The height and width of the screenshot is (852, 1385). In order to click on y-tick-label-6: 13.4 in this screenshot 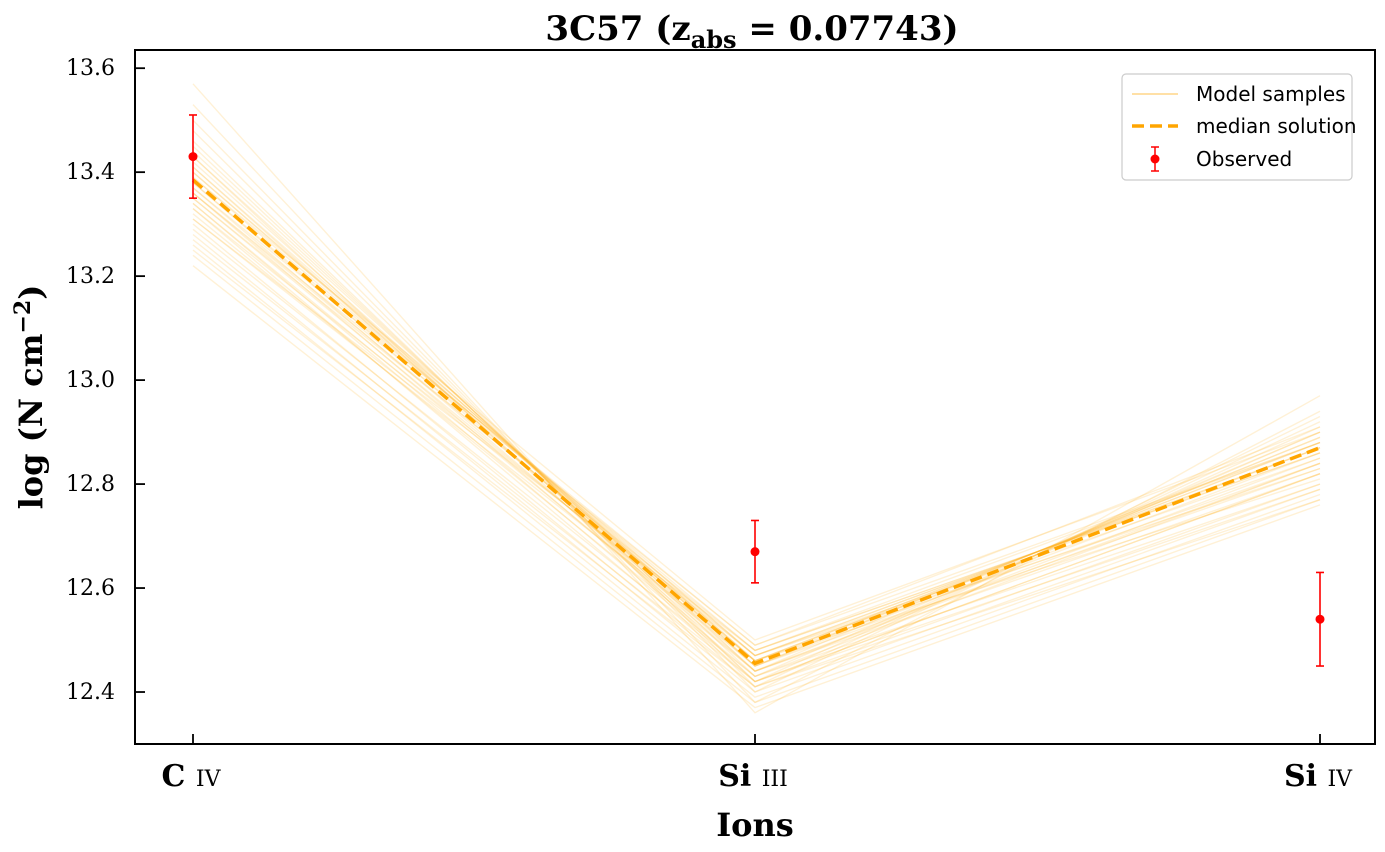, I will do `click(90, 172)`.